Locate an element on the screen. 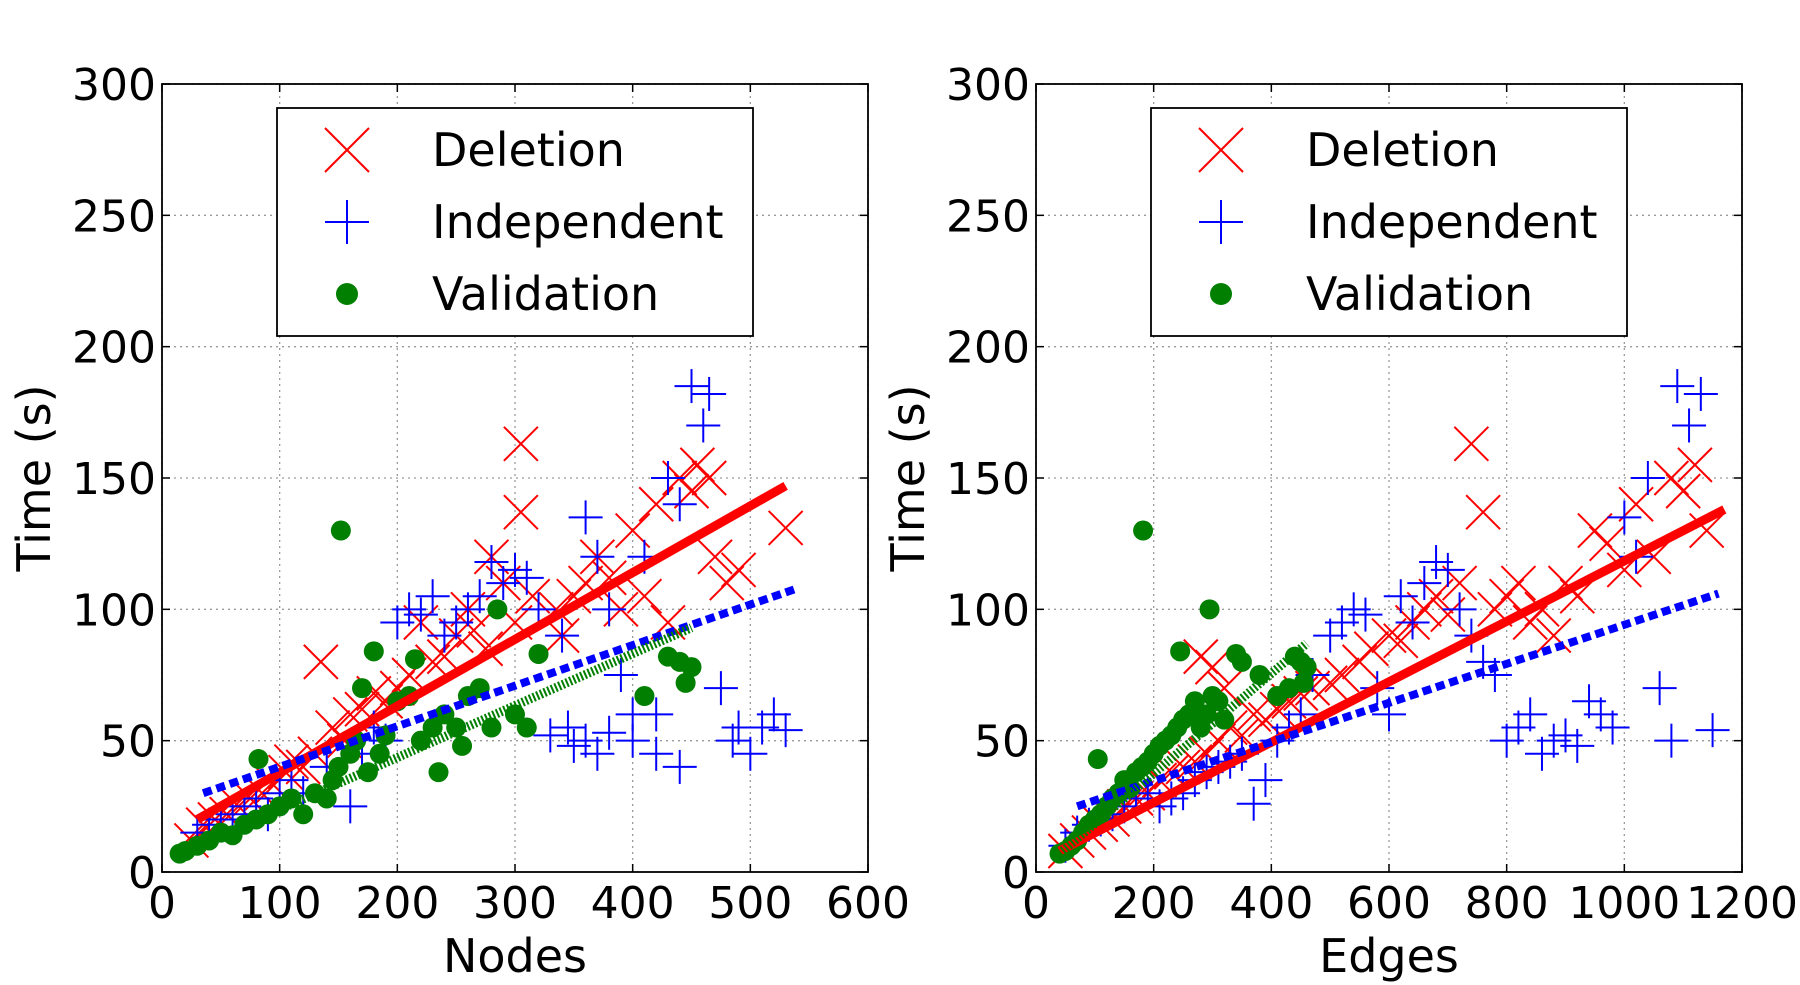  legend-deletion-label: Deletion is located at coordinates (528, 150).